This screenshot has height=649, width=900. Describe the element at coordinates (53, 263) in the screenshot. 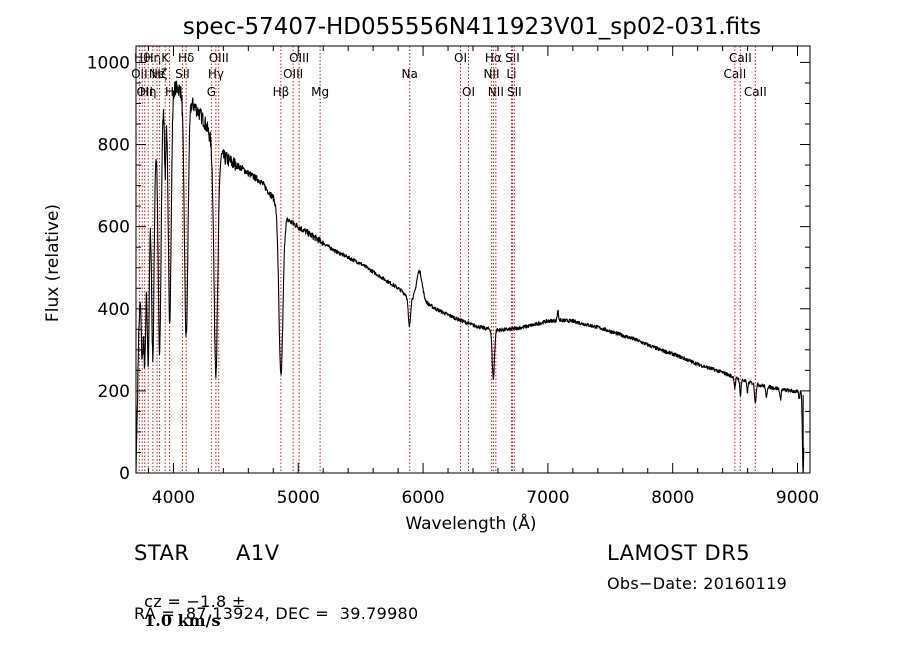

I see `y-axis-label: Flux (relative)` at that location.